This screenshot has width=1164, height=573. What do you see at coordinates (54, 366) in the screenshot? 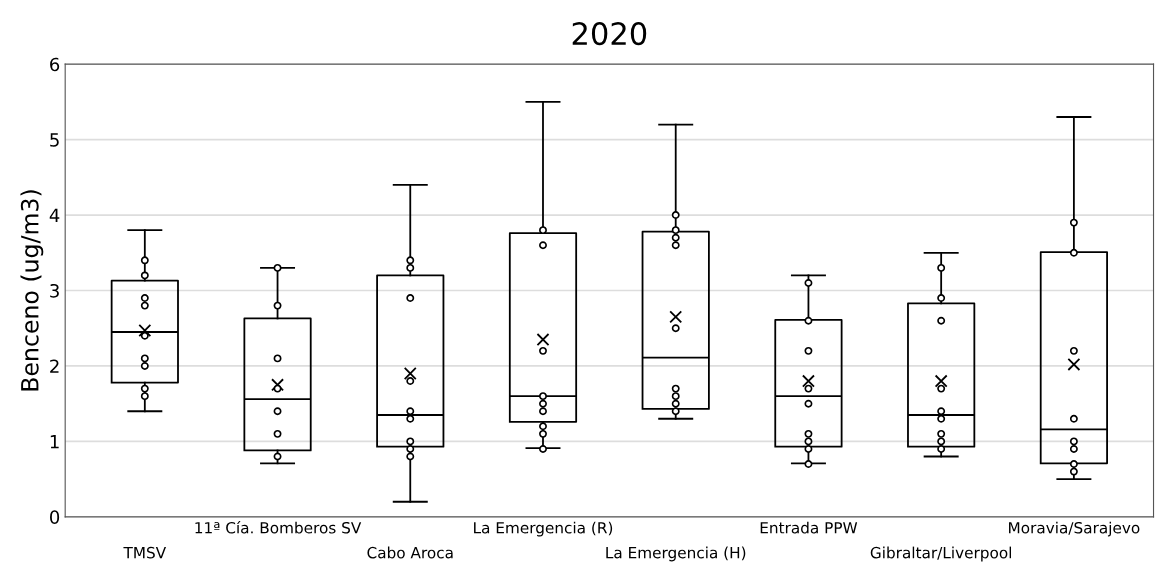
I see `y-tick-label: 2` at bounding box center [54, 366].